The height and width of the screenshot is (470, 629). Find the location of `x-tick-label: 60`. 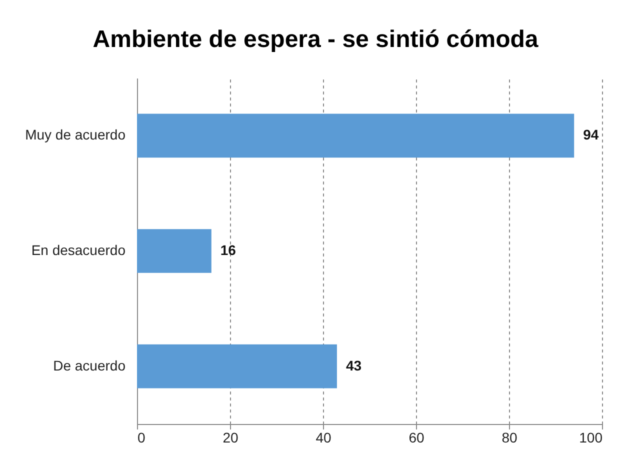

x-tick-label: 60 is located at coordinates (416, 438).